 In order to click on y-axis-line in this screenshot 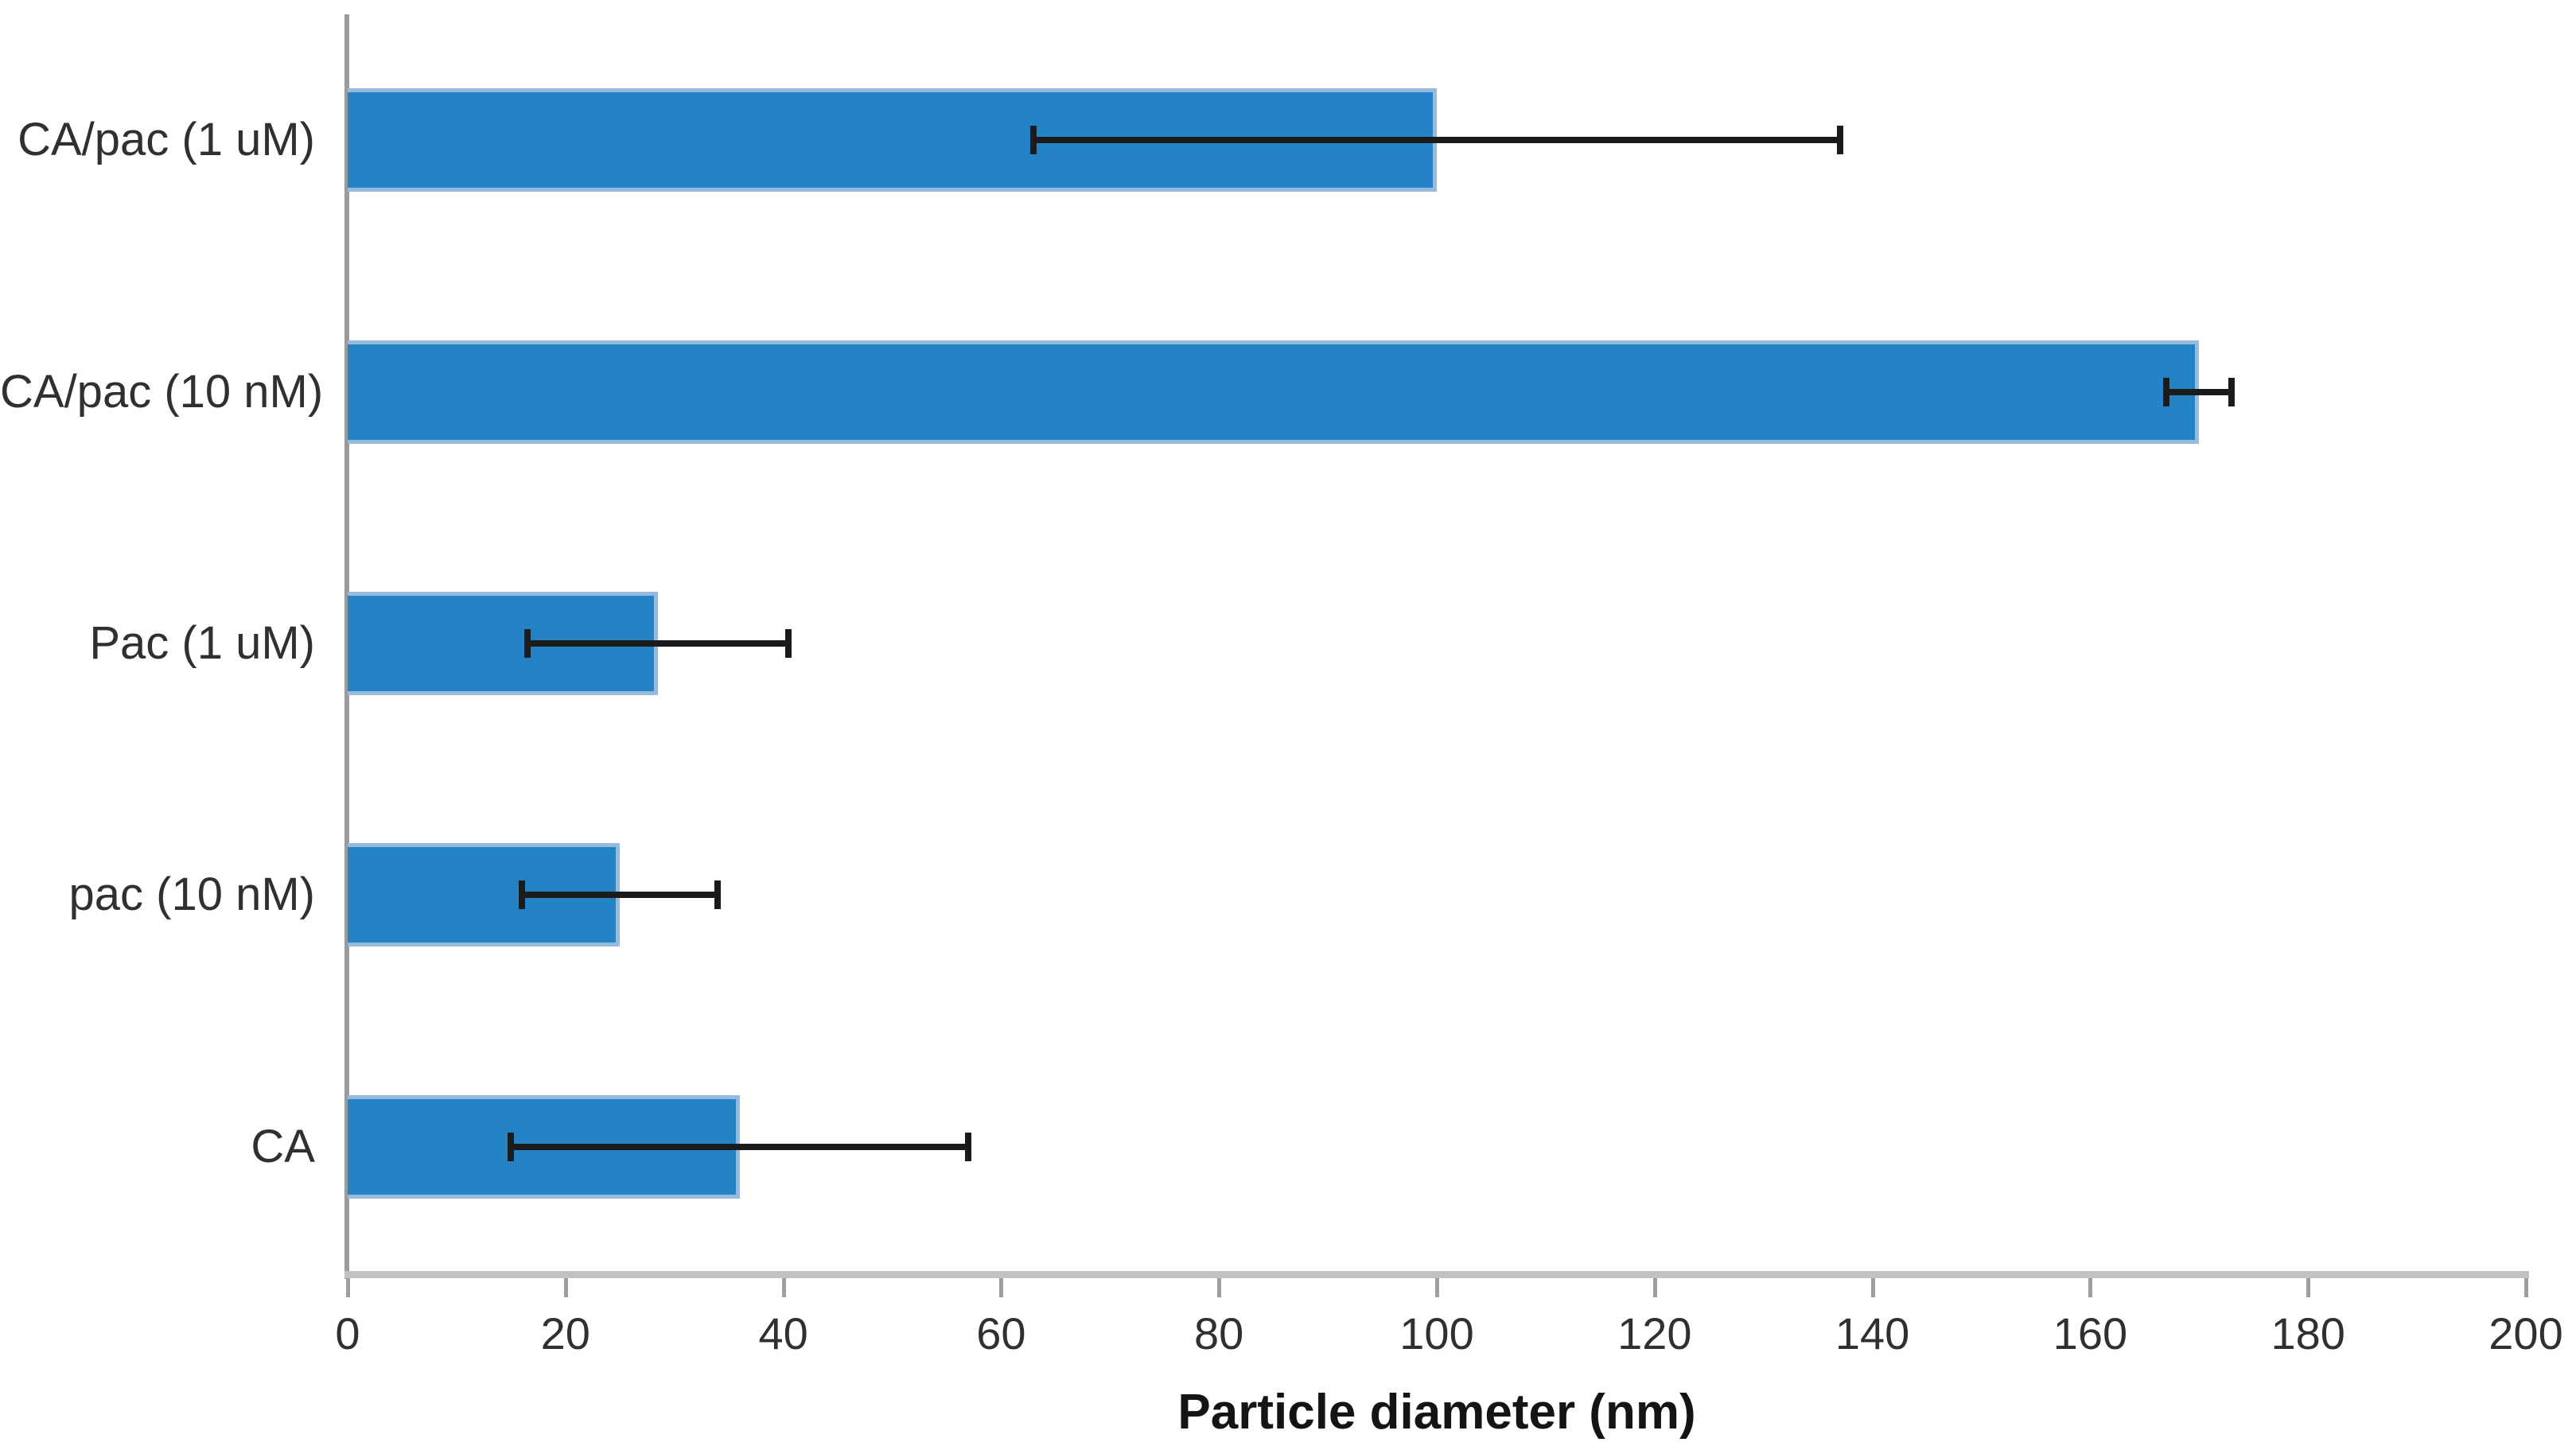, I will do `click(347, 646)`.